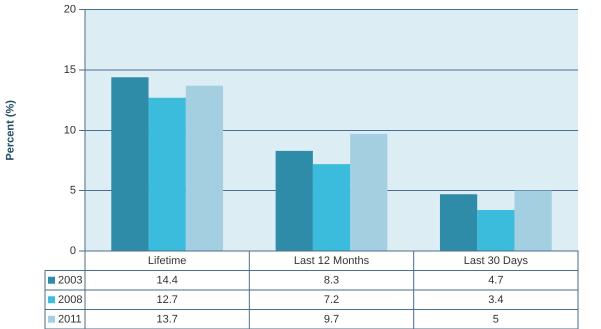  What do you see at coordinates (332, 300) in the screenshot?
I see `data-label: 7.2` at bounding box center [332, 300].